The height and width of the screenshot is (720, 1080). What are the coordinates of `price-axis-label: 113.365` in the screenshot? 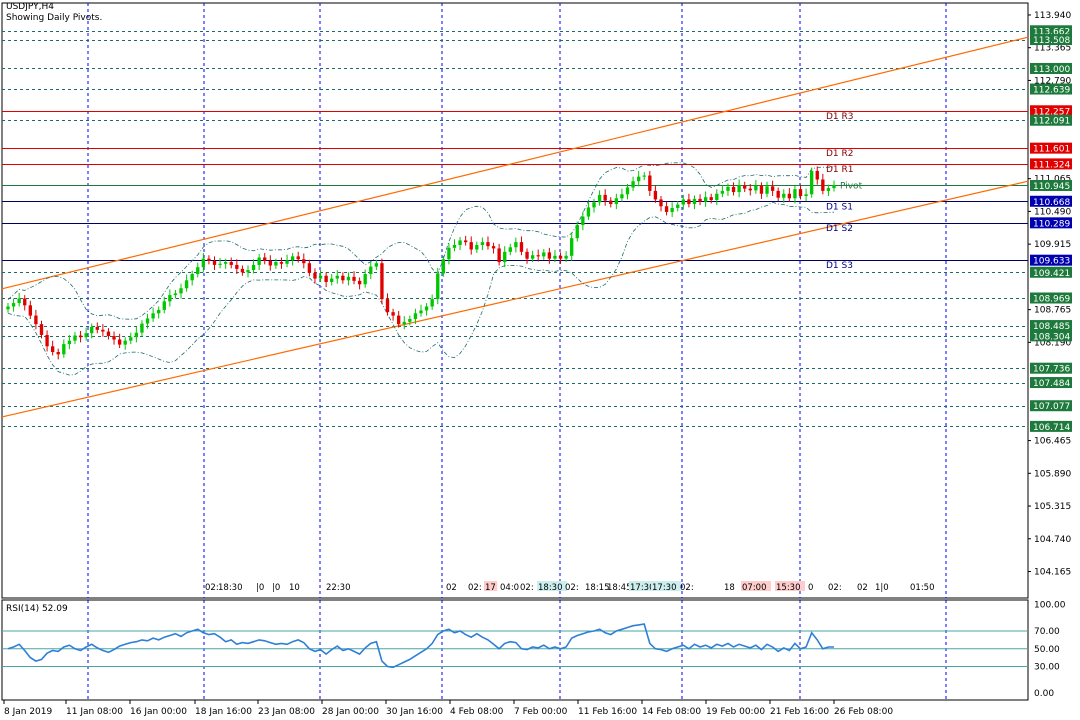 It's located at (1052, 49).